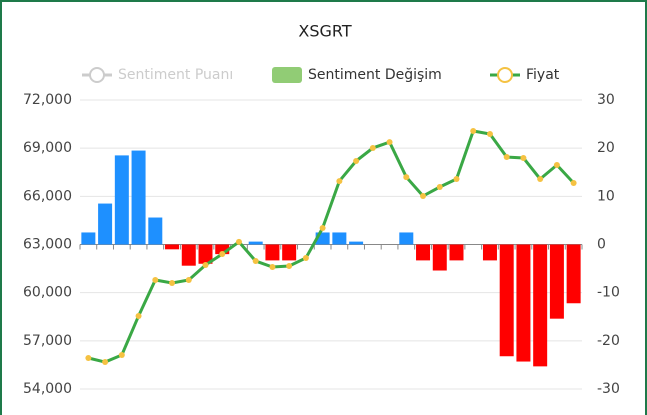 Image resolution: width=647 pixels, height=415 pixels. What do you see at coordinates (324, 31) in the screenshot?
I see `chart-title: XSGRT` at bounding box center [324, 31].